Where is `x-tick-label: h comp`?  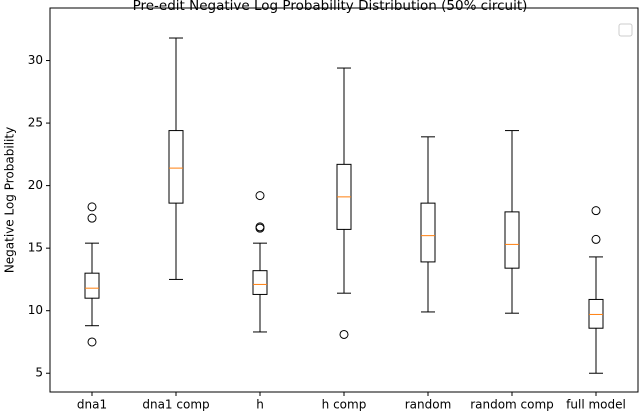
x-tick-label: h comp is located at coordinates (344, 405).